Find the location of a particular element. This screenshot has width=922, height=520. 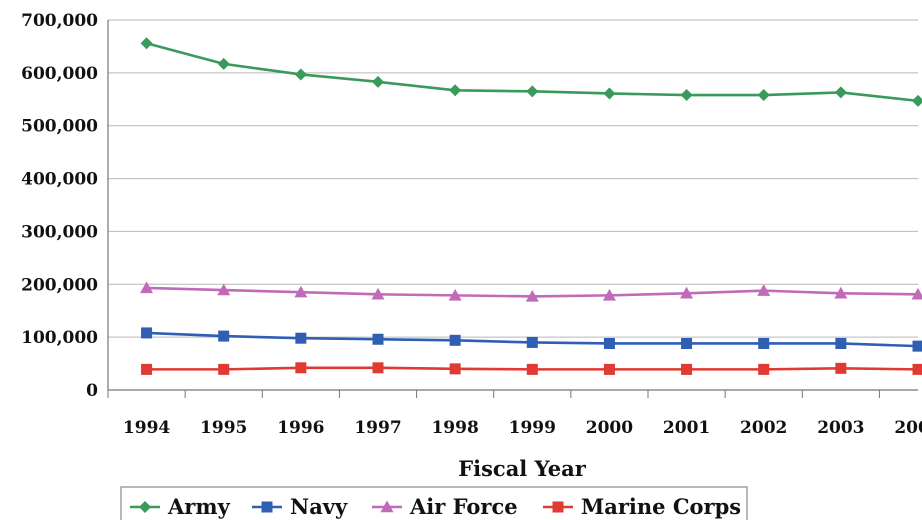

series-marine-corps is located at coordinates (531, 368).